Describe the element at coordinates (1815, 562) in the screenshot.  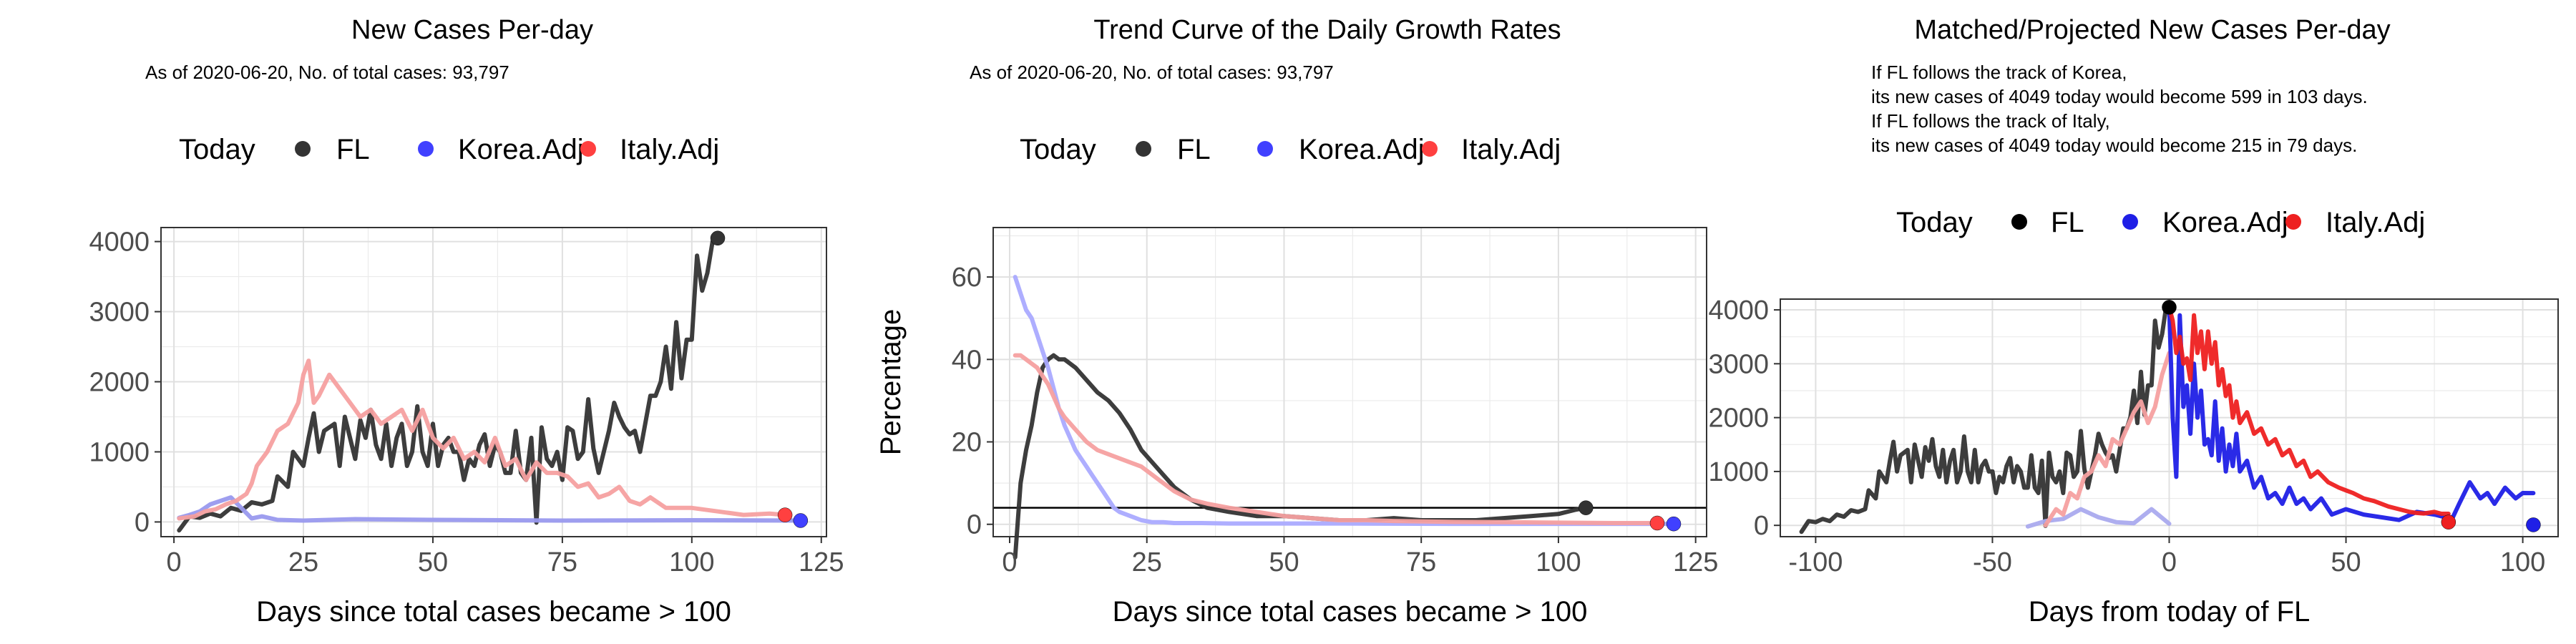
I see `x-tick-label: -100` at that location.